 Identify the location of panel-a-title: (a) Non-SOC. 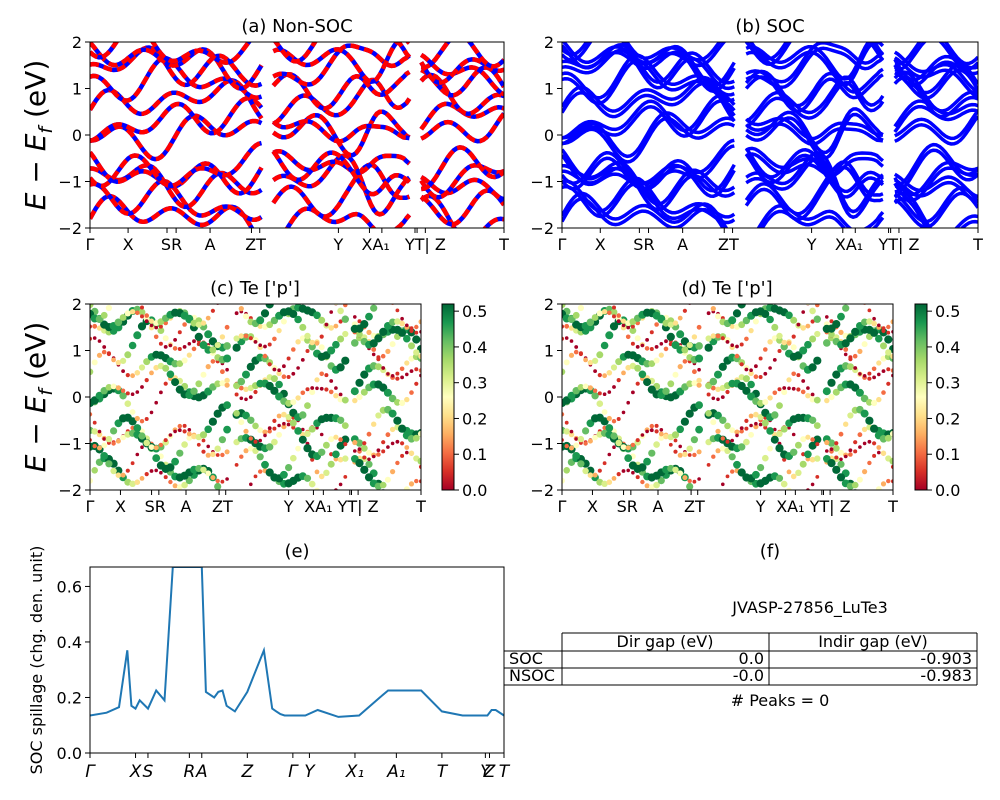
(296, 26).